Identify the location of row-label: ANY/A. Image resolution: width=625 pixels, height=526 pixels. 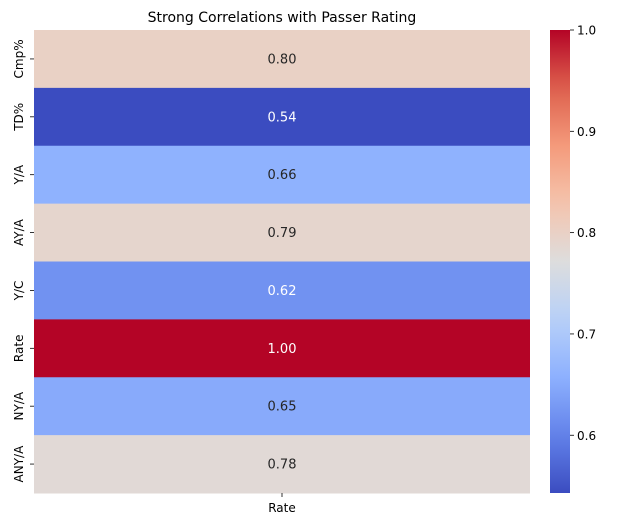
(19, 464).